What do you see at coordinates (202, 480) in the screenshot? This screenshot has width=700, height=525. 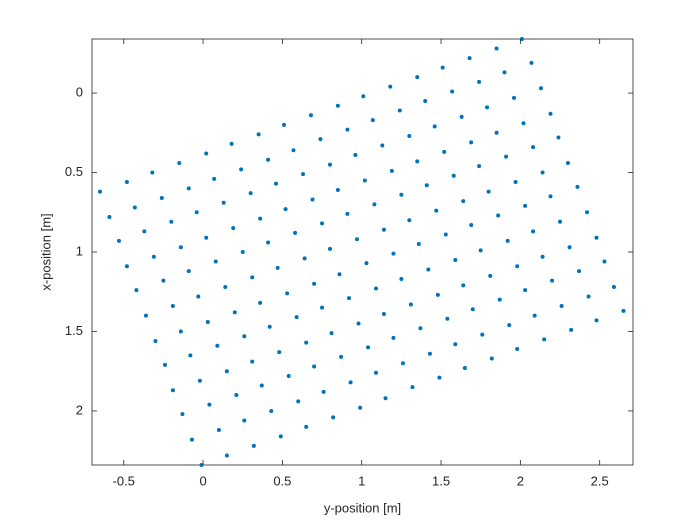 I see `x-tick-label: 0` at bounding box center [202, 480].